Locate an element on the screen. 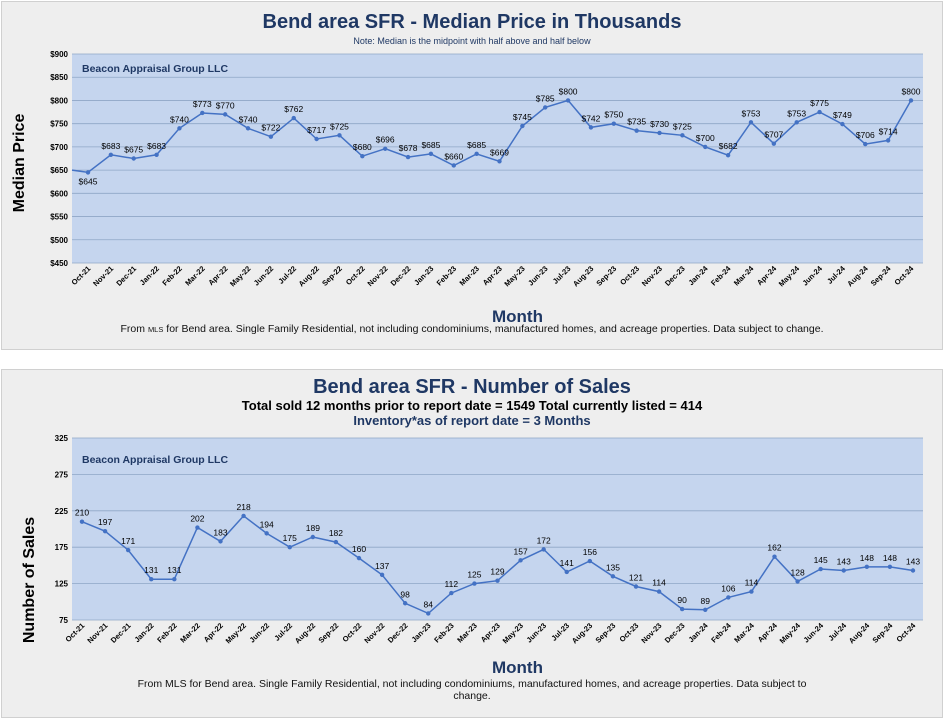 This screenshot has width=946, height=719. data-label: 172 is located at coordinates (544, 540).